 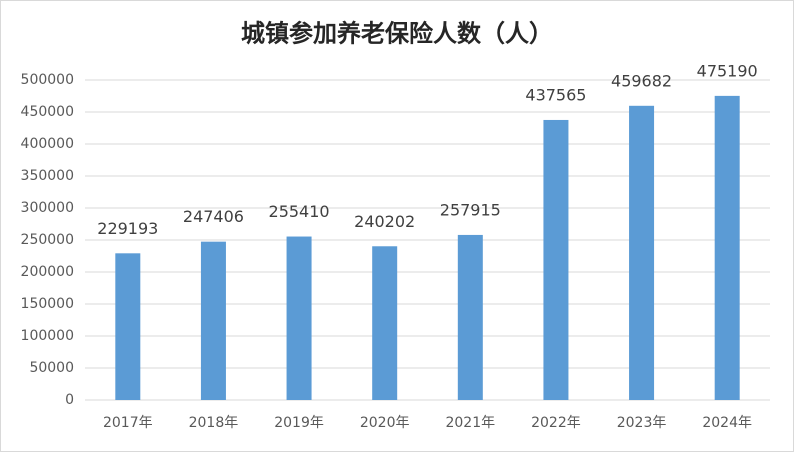 What do you see at coordinates (642, 423) in the screenshot?
I see `x-tick-label: 2023年` at bounding box center [642, 423].